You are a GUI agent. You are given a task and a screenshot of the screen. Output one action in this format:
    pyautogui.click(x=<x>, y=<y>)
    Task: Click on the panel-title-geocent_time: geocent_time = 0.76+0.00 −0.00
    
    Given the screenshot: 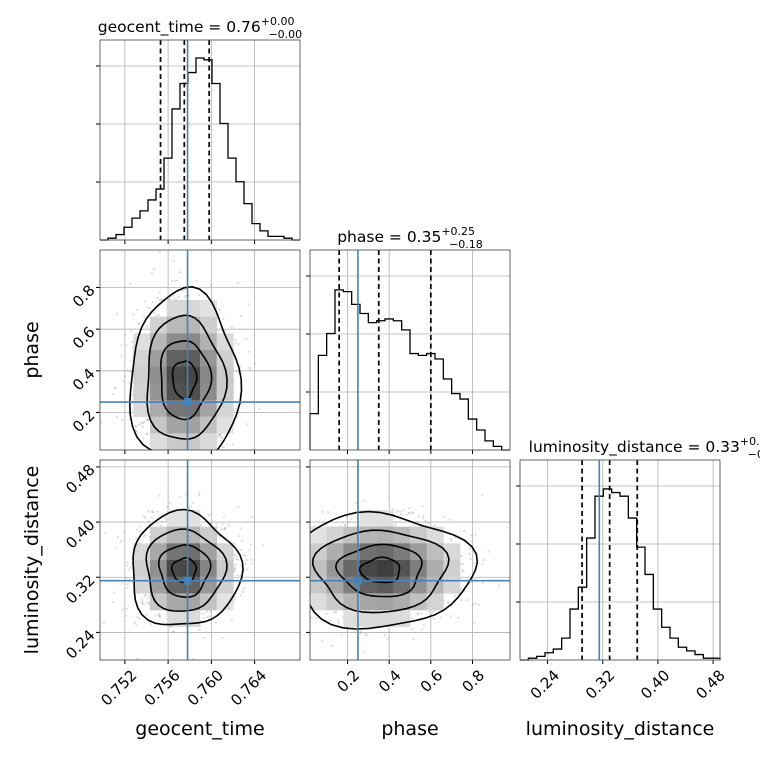 What is the action you would take?
    pyautogui.click(x=200, y=28)
    